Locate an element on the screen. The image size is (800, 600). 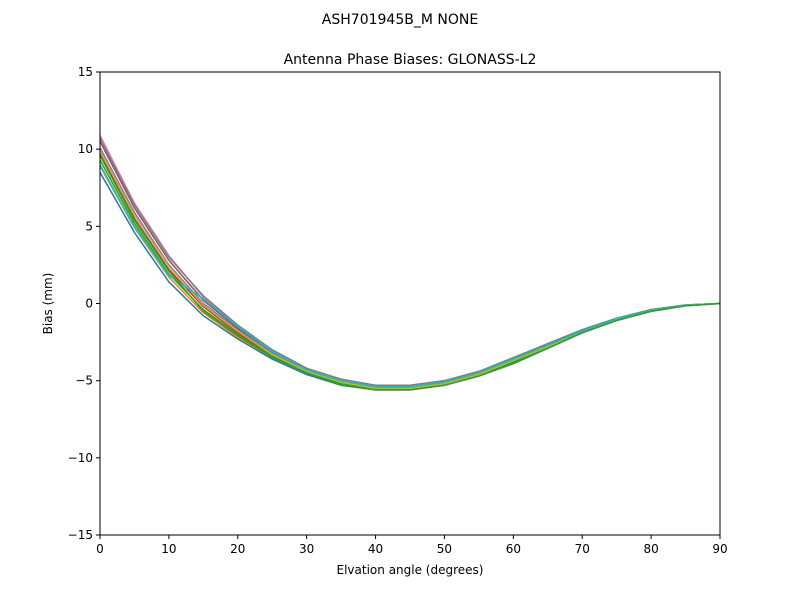
x-axis-ticks: 0 10 20 30 40 50 60 70 80 90 is located at coordinates (412, 545).